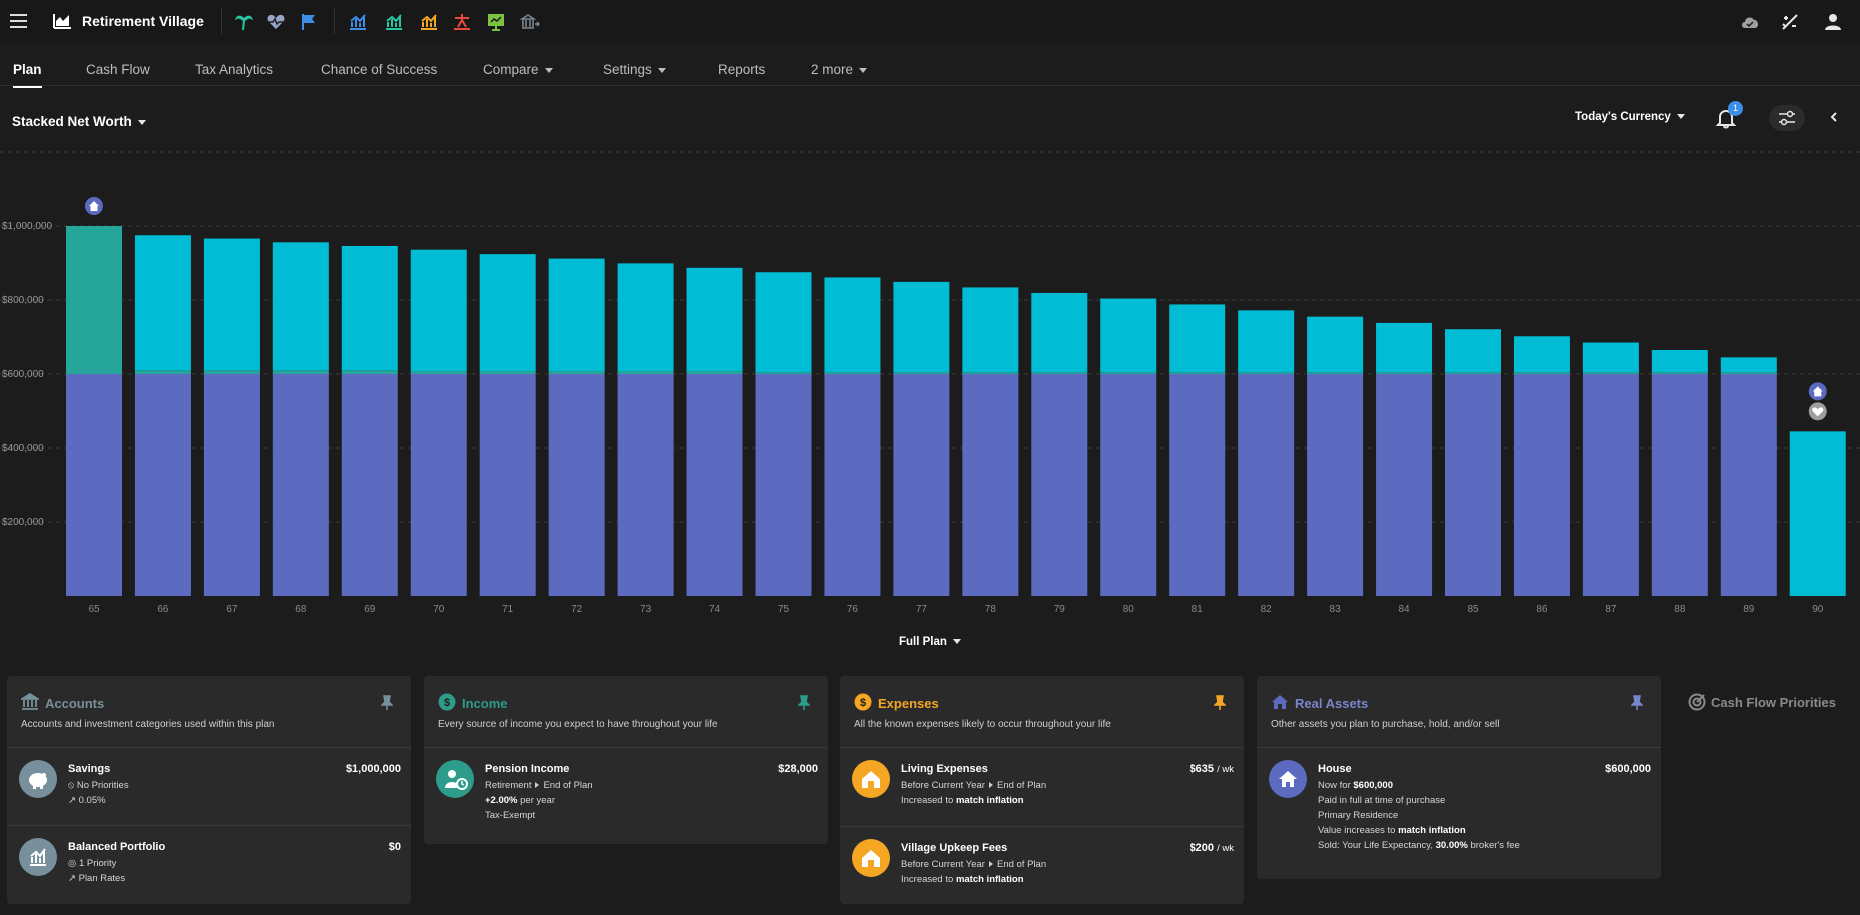 The height and width of the screenshot is (915, 1860). Describe the element at coordinates (309, 22) in the screenshot. I see `flag-icon` at that location.